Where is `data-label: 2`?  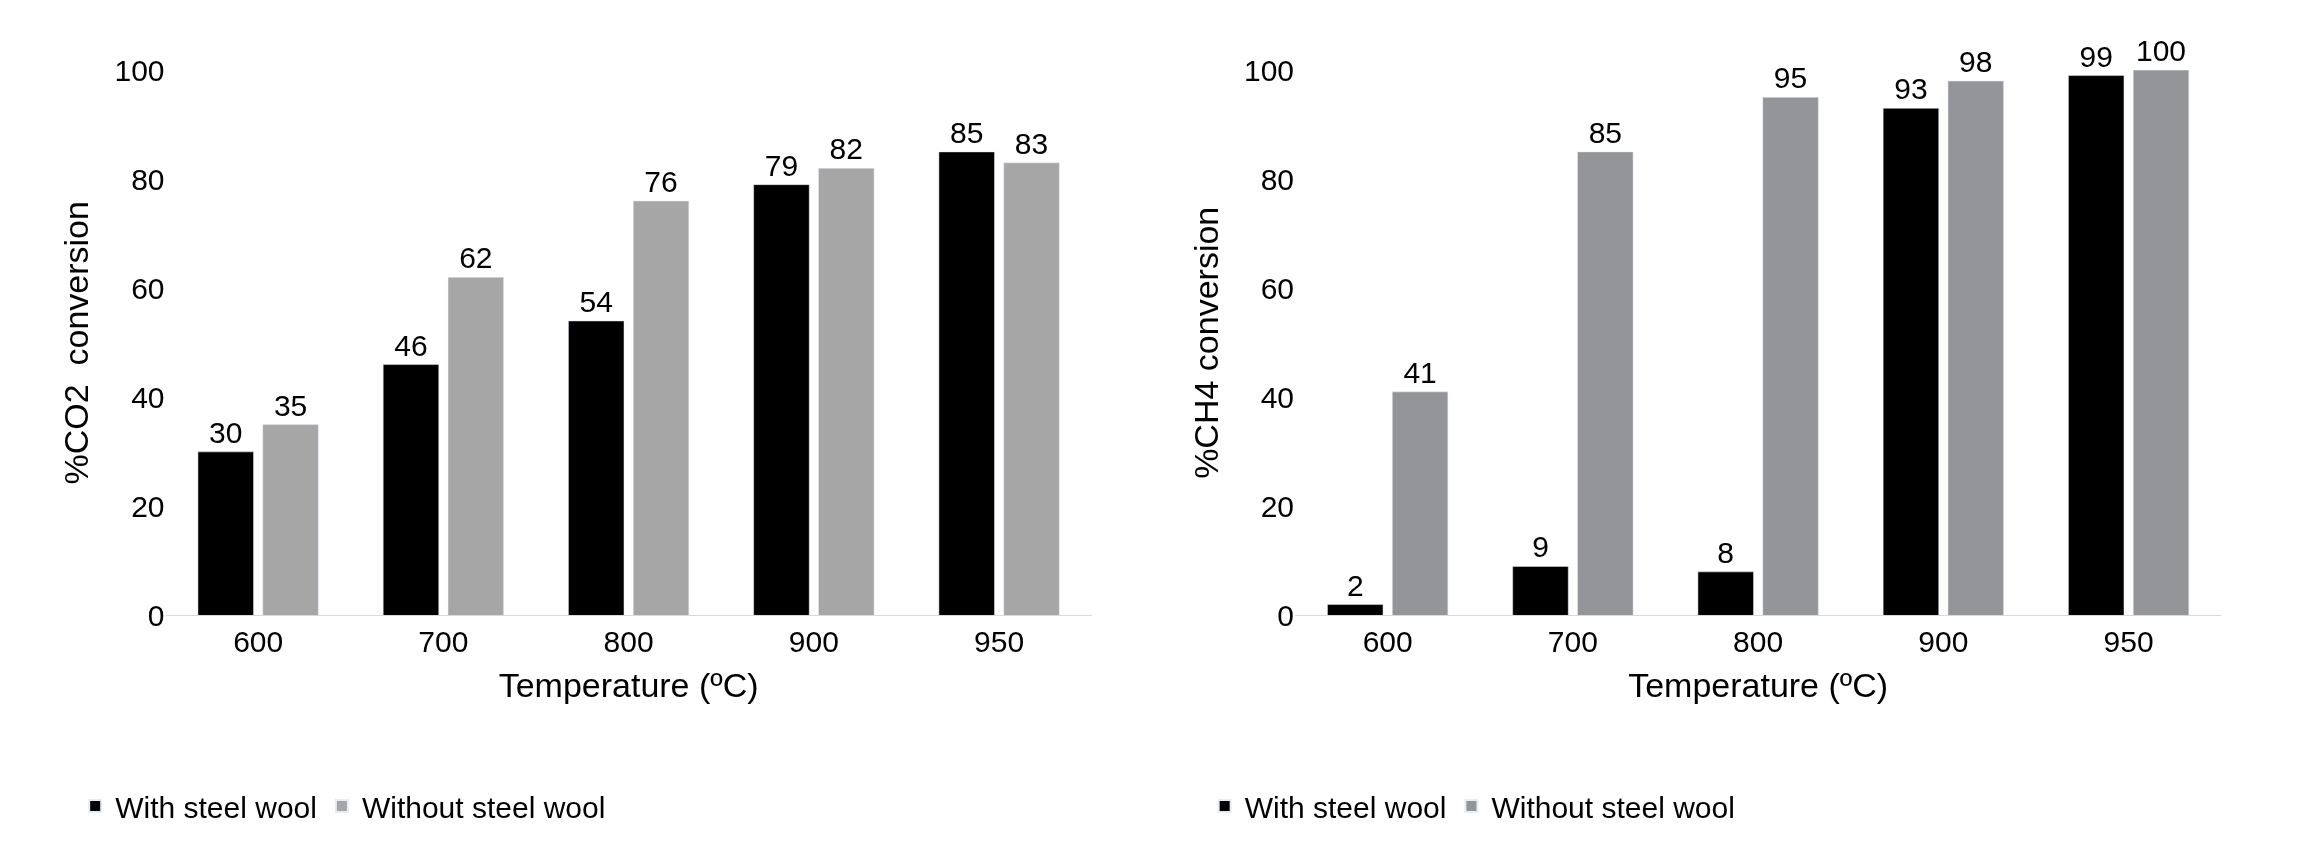
data-label: 2 is located at coordinates (1355, 585).